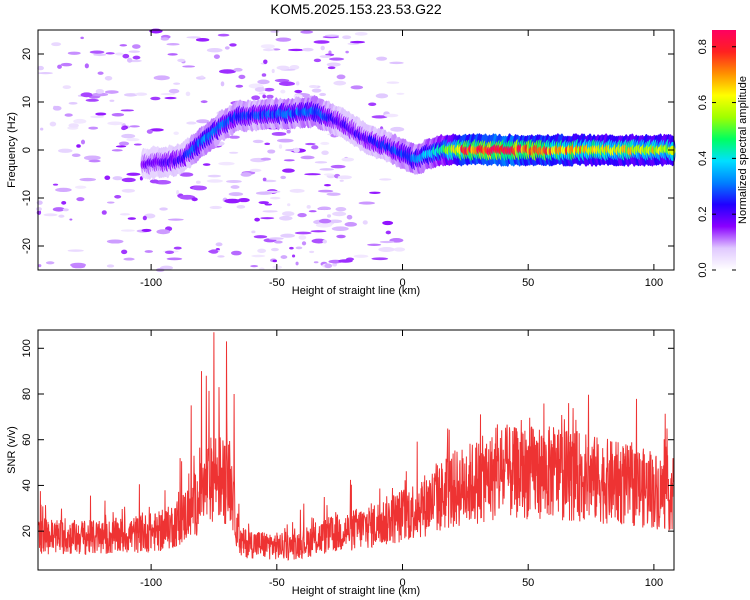 Image resolution: width=750 pixels, height=600 pixels. I want to click on spectrogram-y-tick-label: -10, so click(27, 198).